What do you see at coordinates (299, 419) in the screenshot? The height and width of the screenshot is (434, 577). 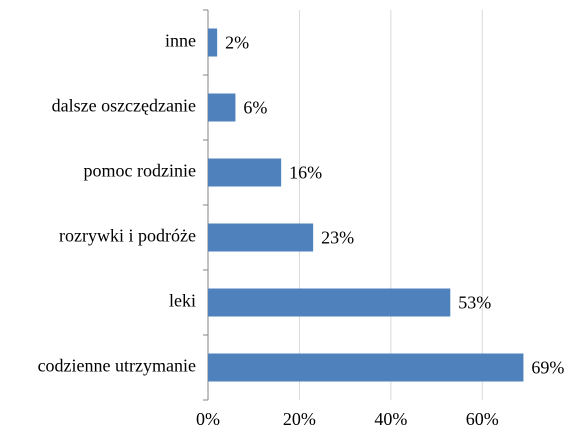 I see `x-tick-label: 20%` at bounding box center [299, 419].